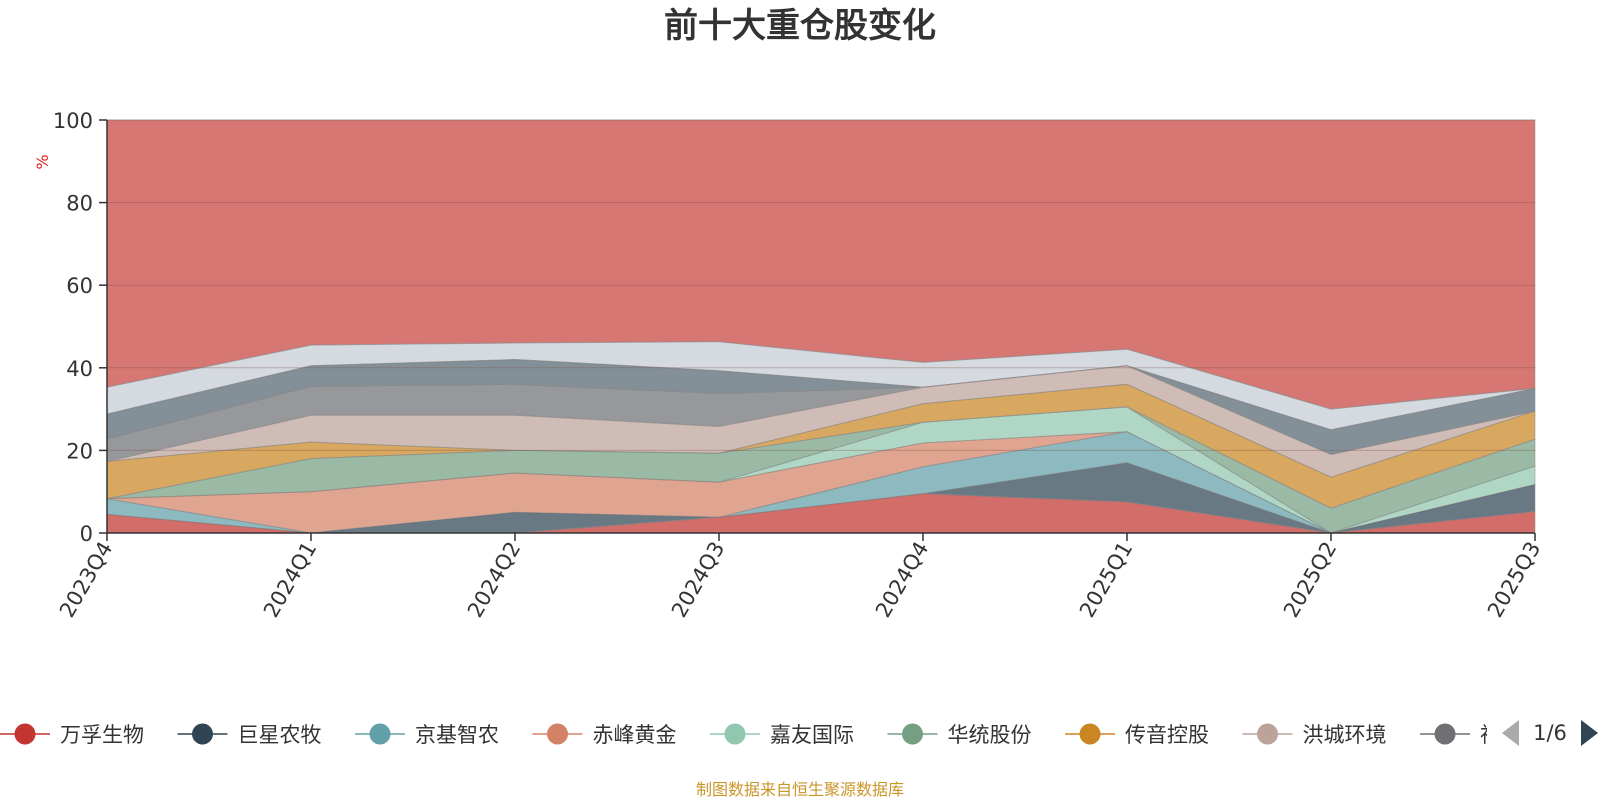 The width and height of the screenshot is (1600, 800). What do you see at coordinates (902, 580) in the screenshot?
I see `x-tick-label: 2024Q4` at bounding box center [902, 580].